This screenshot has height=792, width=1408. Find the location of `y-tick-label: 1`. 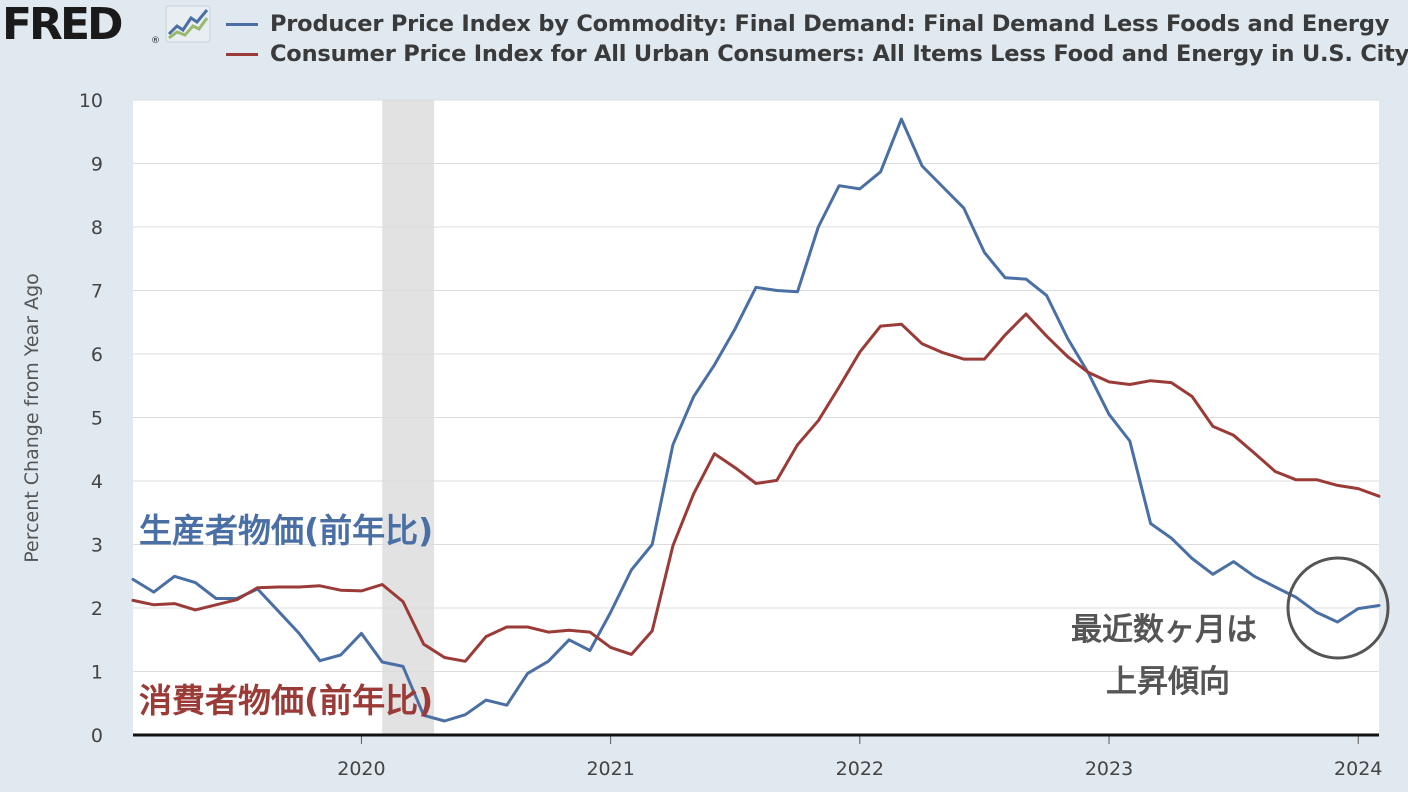

y-tick-label: 1 is located at coordinates (97, 673).